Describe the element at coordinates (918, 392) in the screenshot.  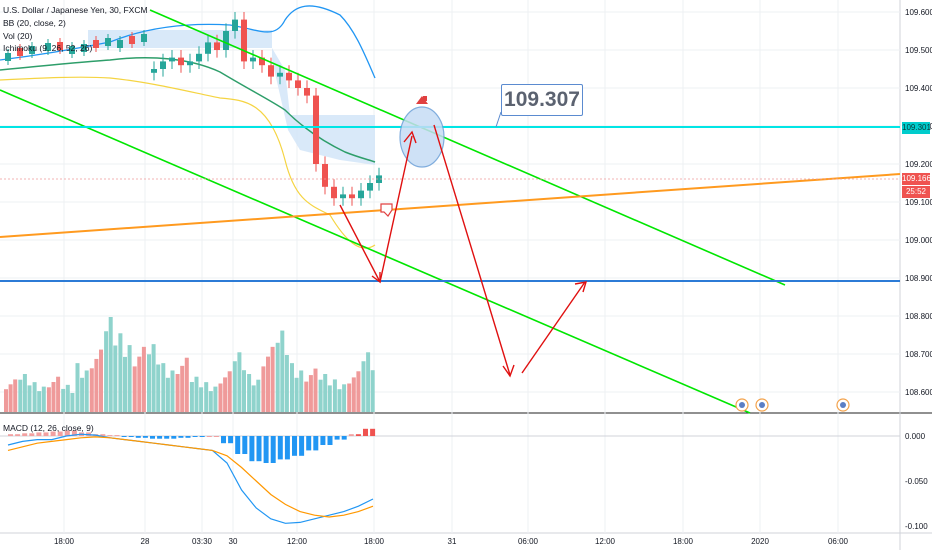
I see `price-tick-label: 108.600` at that location.